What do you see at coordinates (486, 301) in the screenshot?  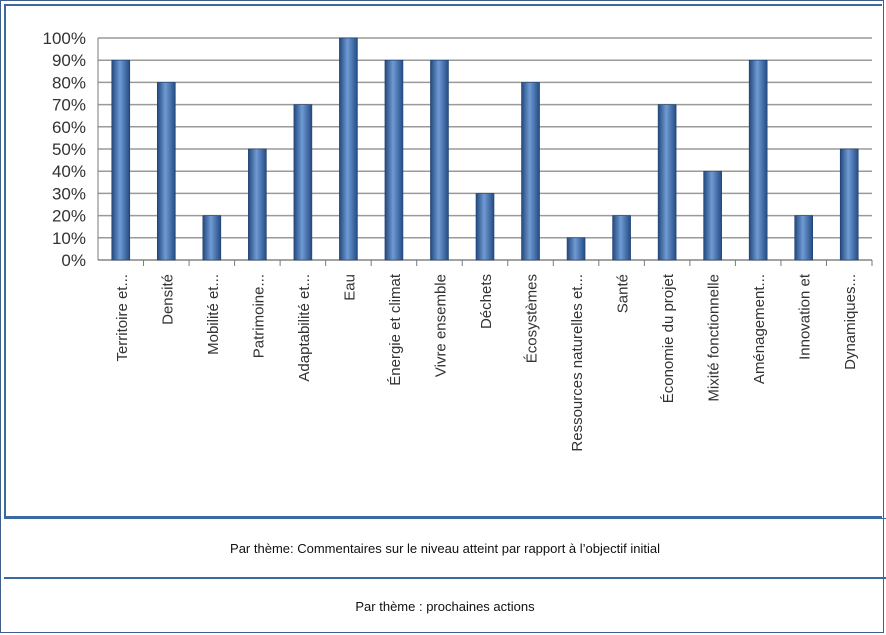 I see `x-tick-label: Déchets` at bounding box center [486, 301].